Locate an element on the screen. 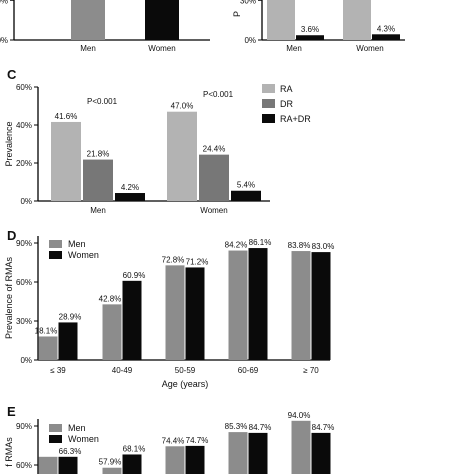 This screenshot has height=474, width=474. data-label: 85.3% is located at coordinates (236, 426).